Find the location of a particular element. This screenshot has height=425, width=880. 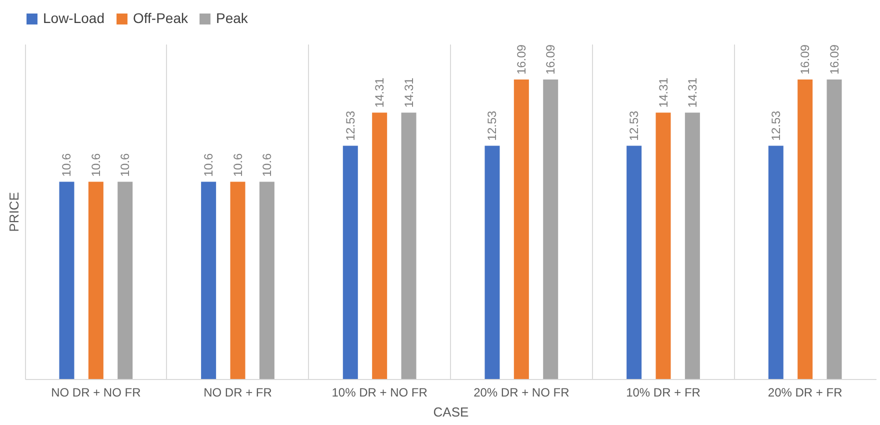

legend-label: Low-Load is located at coordinates (73, 18).